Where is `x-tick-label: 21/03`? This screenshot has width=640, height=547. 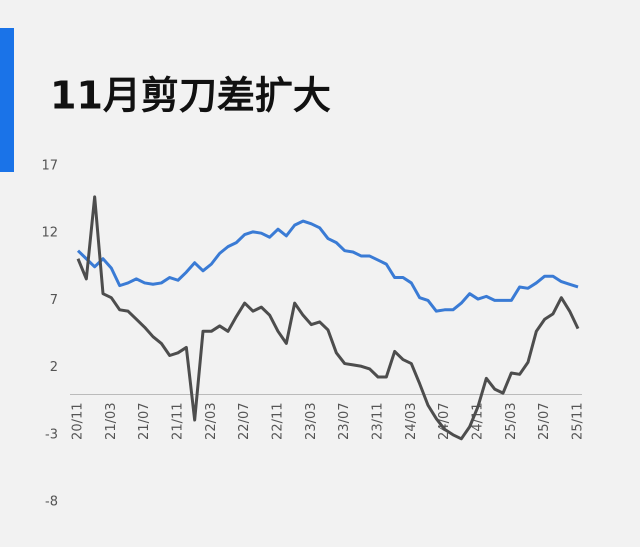
x-tick-label: 21/03 is located at coordinates (111, 420).